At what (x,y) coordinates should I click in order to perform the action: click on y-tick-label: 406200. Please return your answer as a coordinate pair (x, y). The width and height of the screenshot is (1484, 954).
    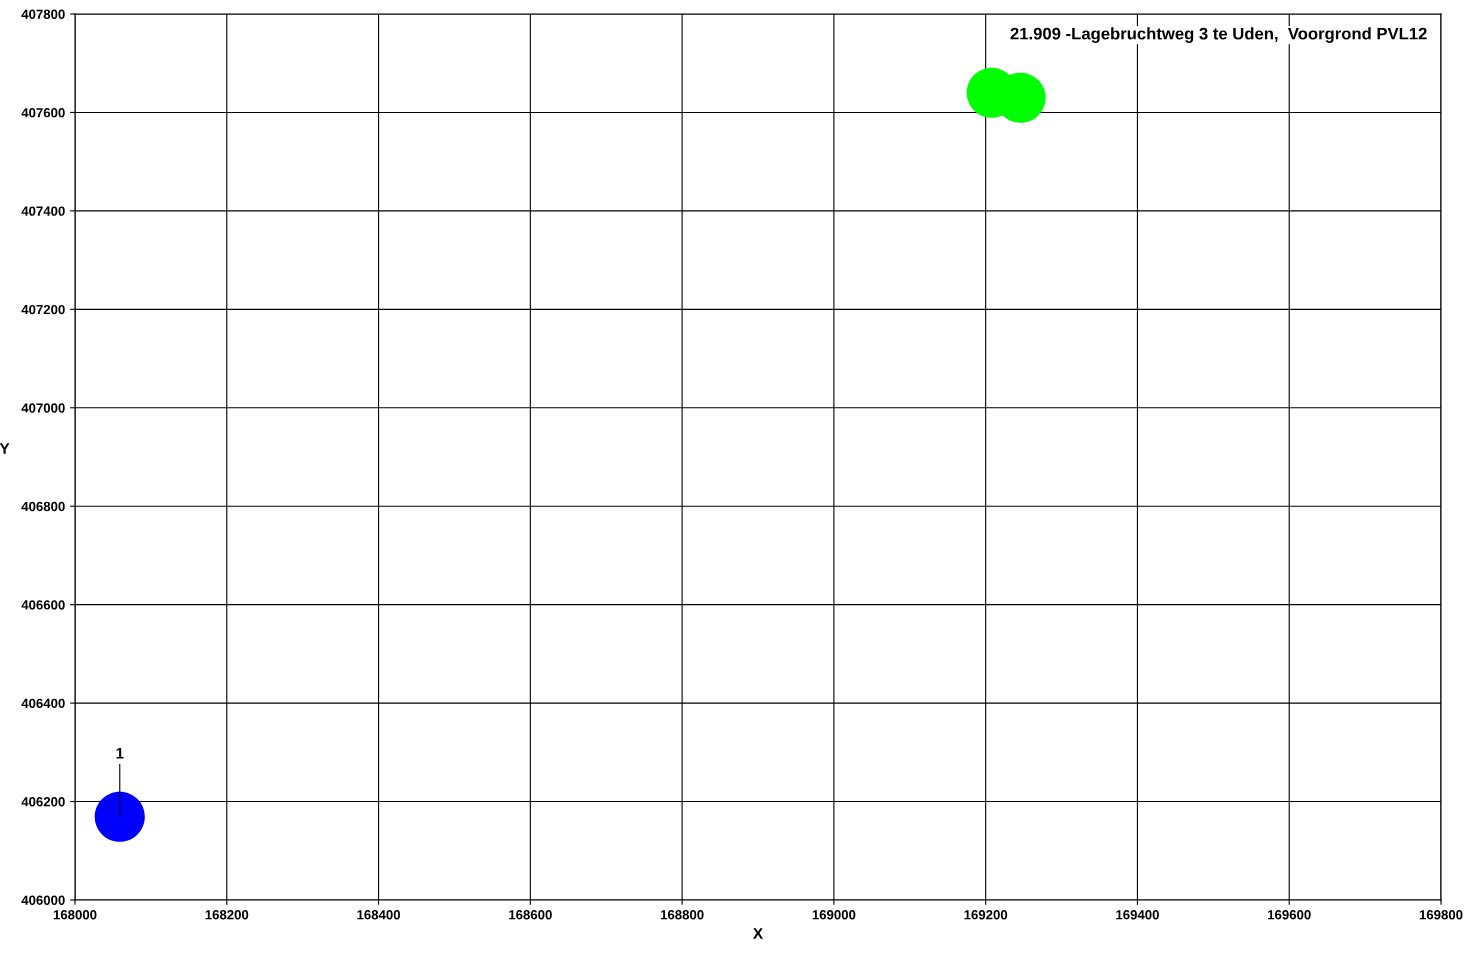
    Looking at the image, I should click on (43, 802).